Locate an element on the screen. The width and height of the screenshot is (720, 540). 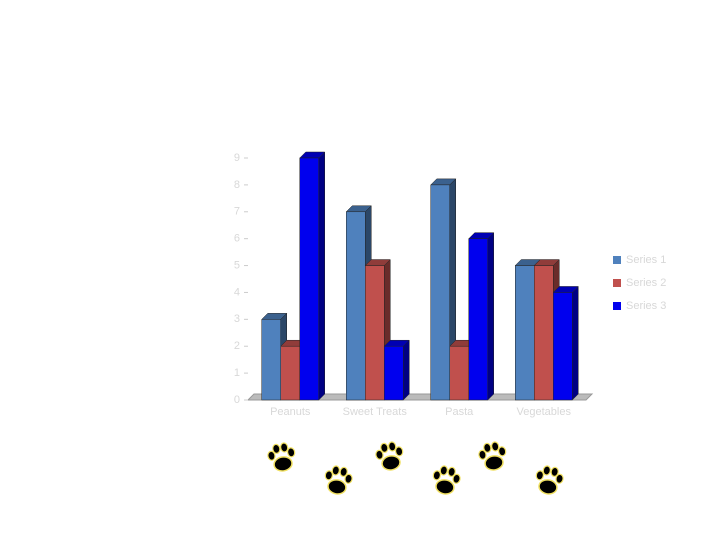
y-tick-label: 1 is located at coordinates (237, 373).